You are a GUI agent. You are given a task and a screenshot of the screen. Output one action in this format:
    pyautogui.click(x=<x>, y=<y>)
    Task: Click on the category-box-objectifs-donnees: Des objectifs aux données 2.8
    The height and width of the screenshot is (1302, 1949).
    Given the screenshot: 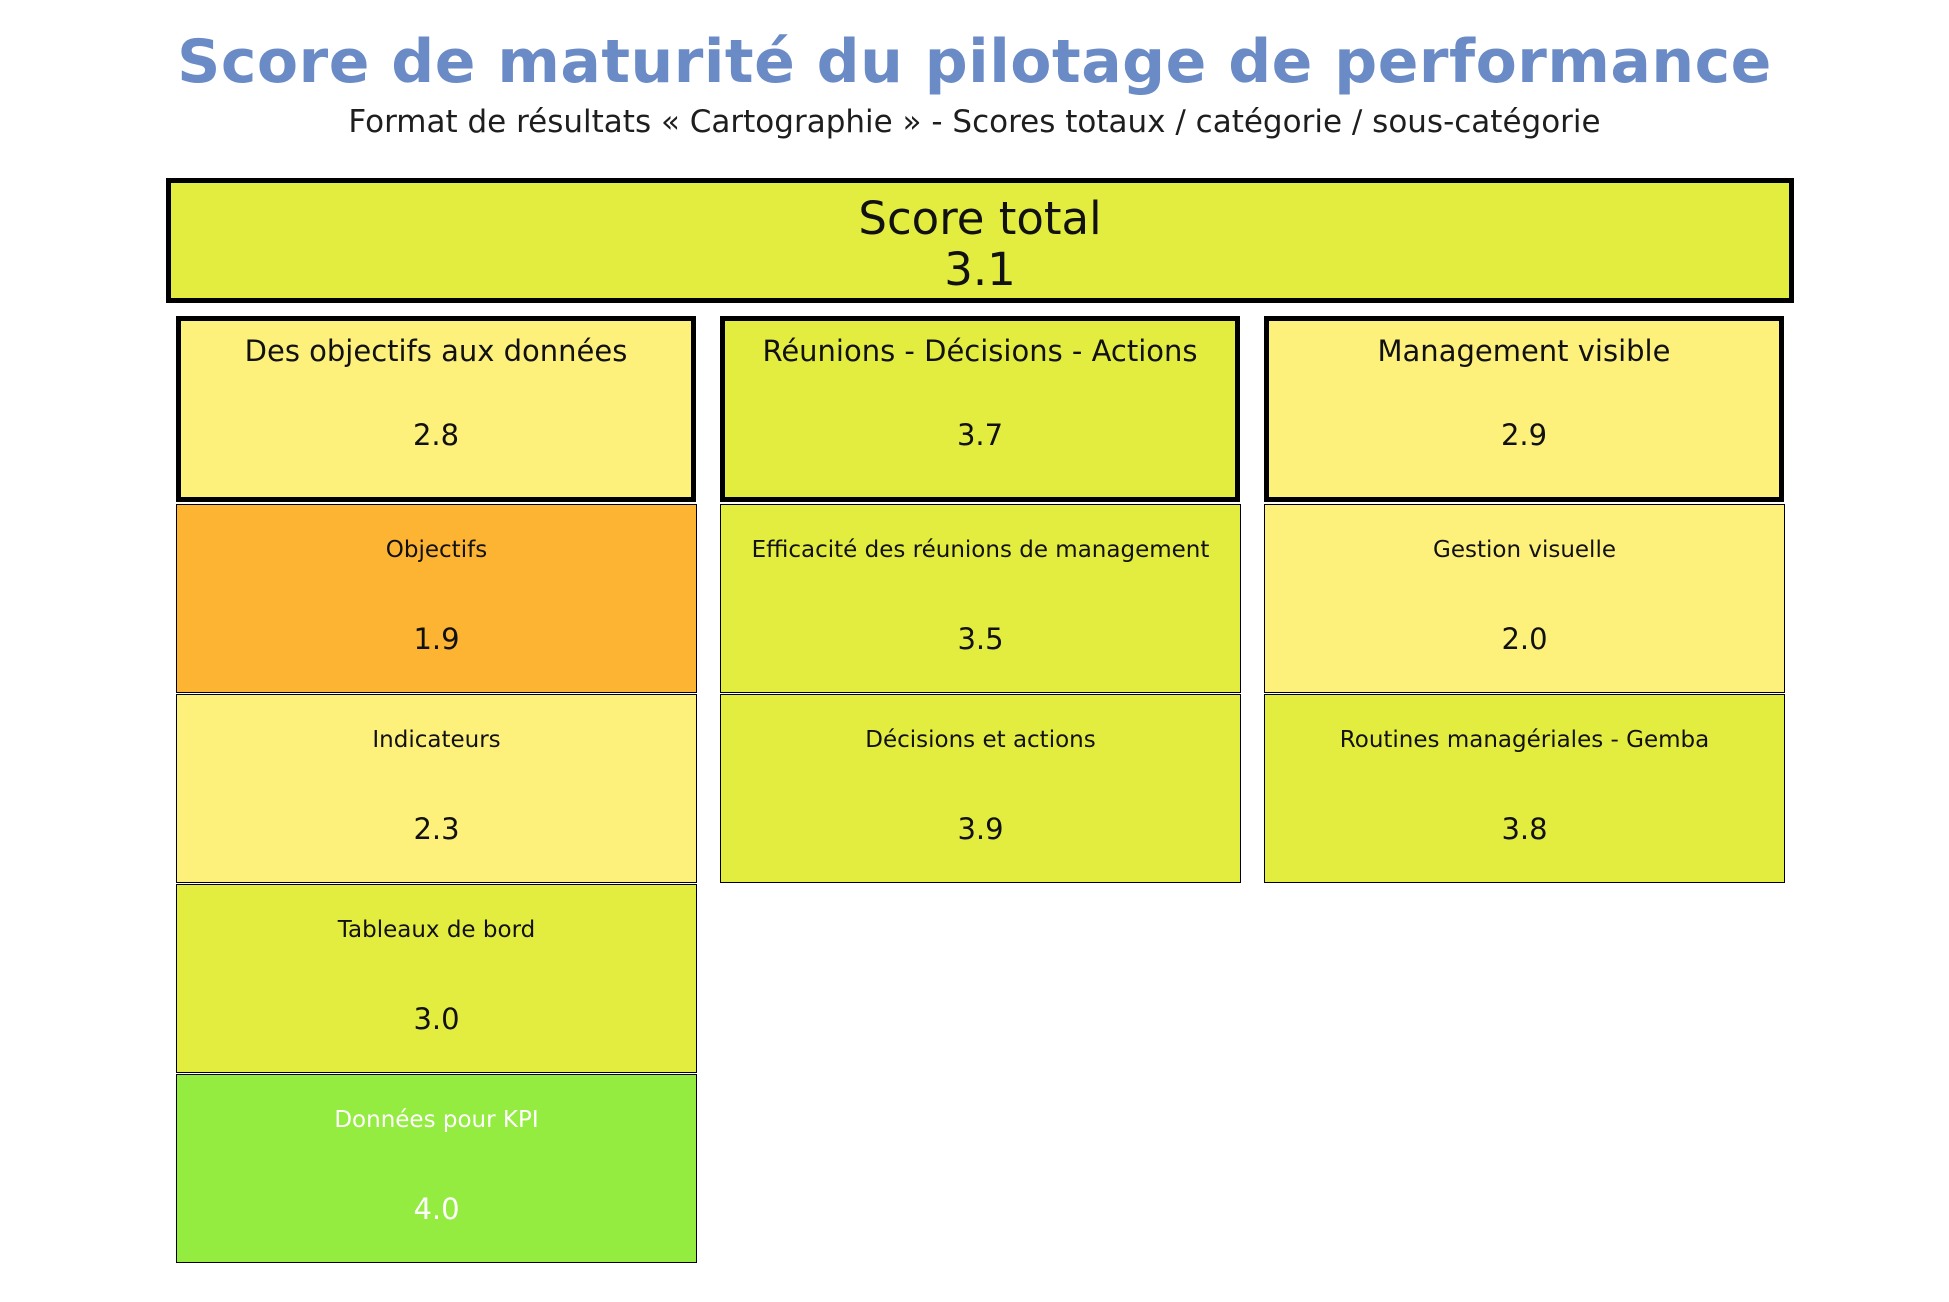 What is the action you would take?
    pyautogui.click(x=436, y=409)
    